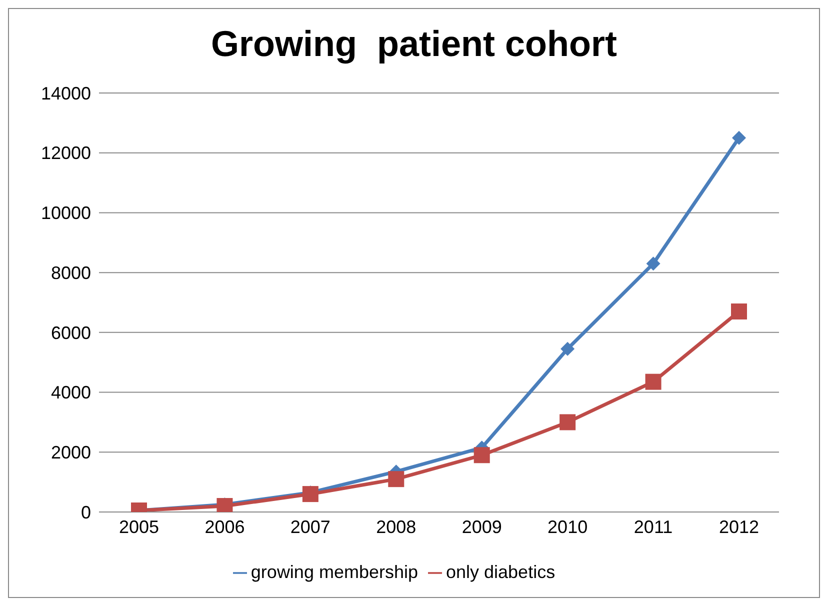 The width and height of the screenshot is (828, 606). I want to click on y-tick-label: 12000, so click(65, 153).